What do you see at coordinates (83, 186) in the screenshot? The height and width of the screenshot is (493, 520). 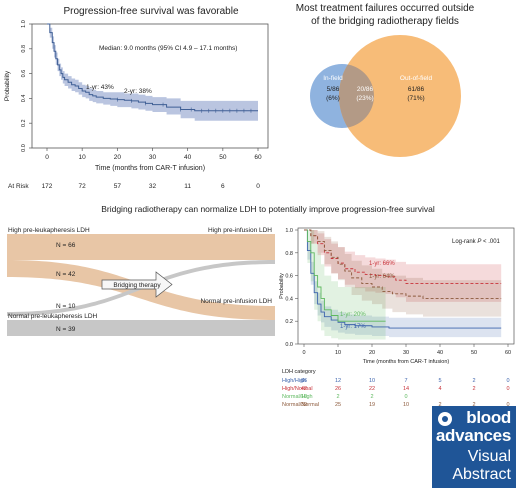 I see `pfs-at-risk-value: 72` at bounding box center [83, 186].